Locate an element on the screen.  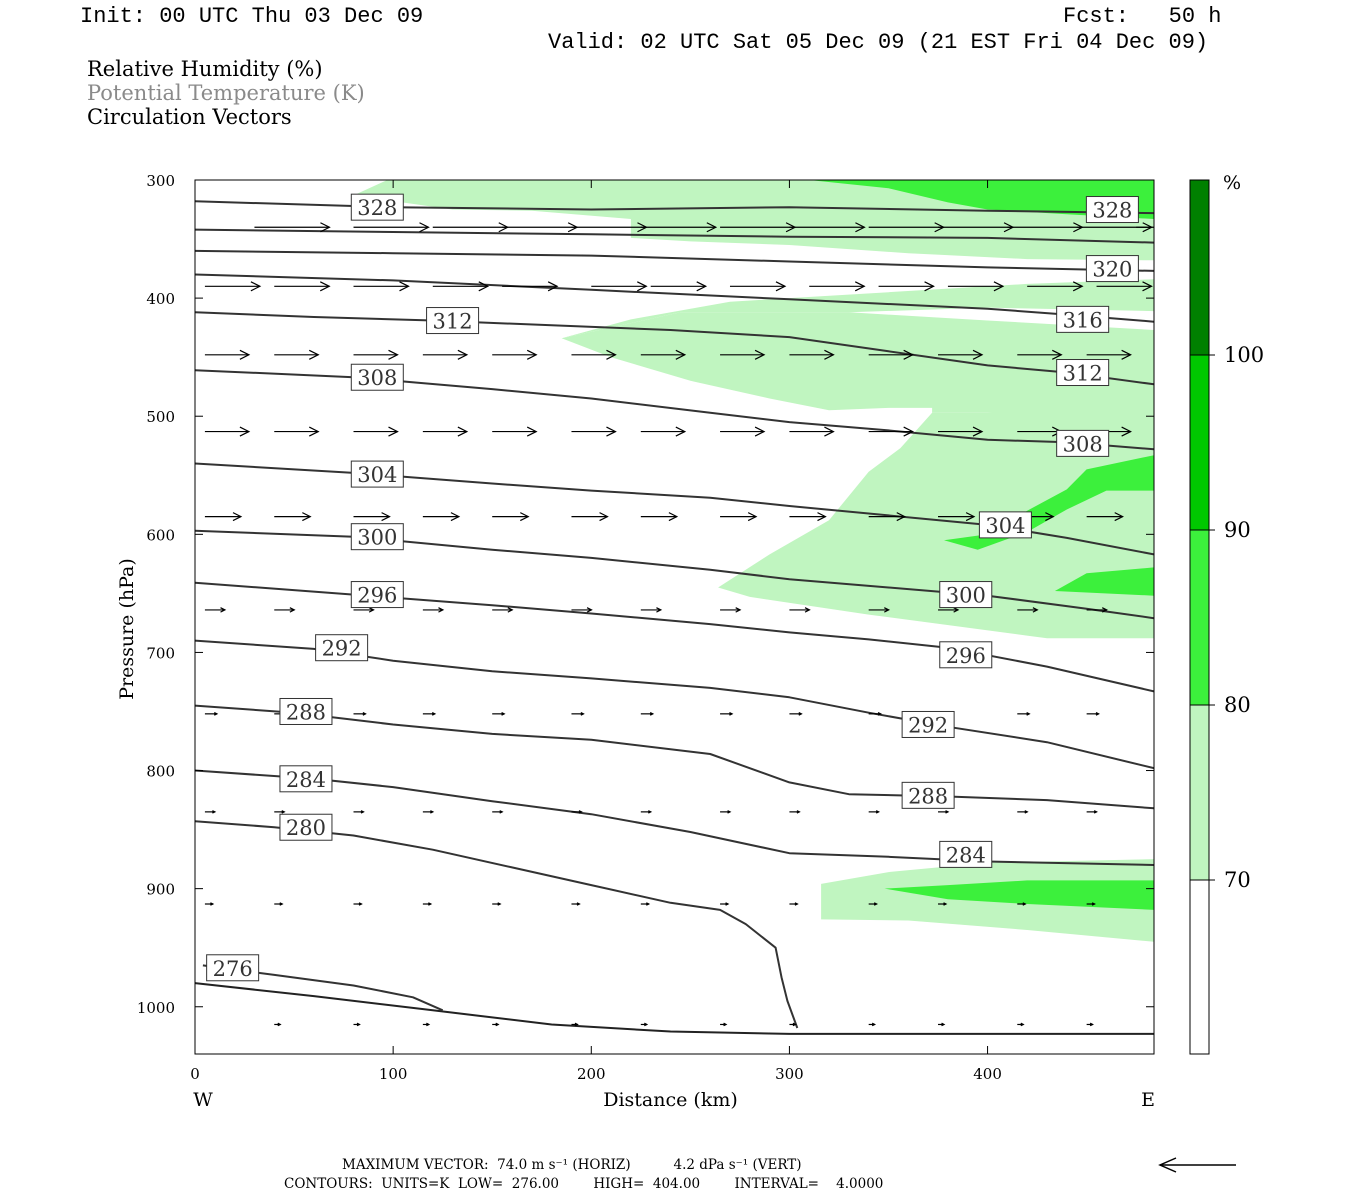
contour-label-280: 280 is located at coordinates (306, 827).